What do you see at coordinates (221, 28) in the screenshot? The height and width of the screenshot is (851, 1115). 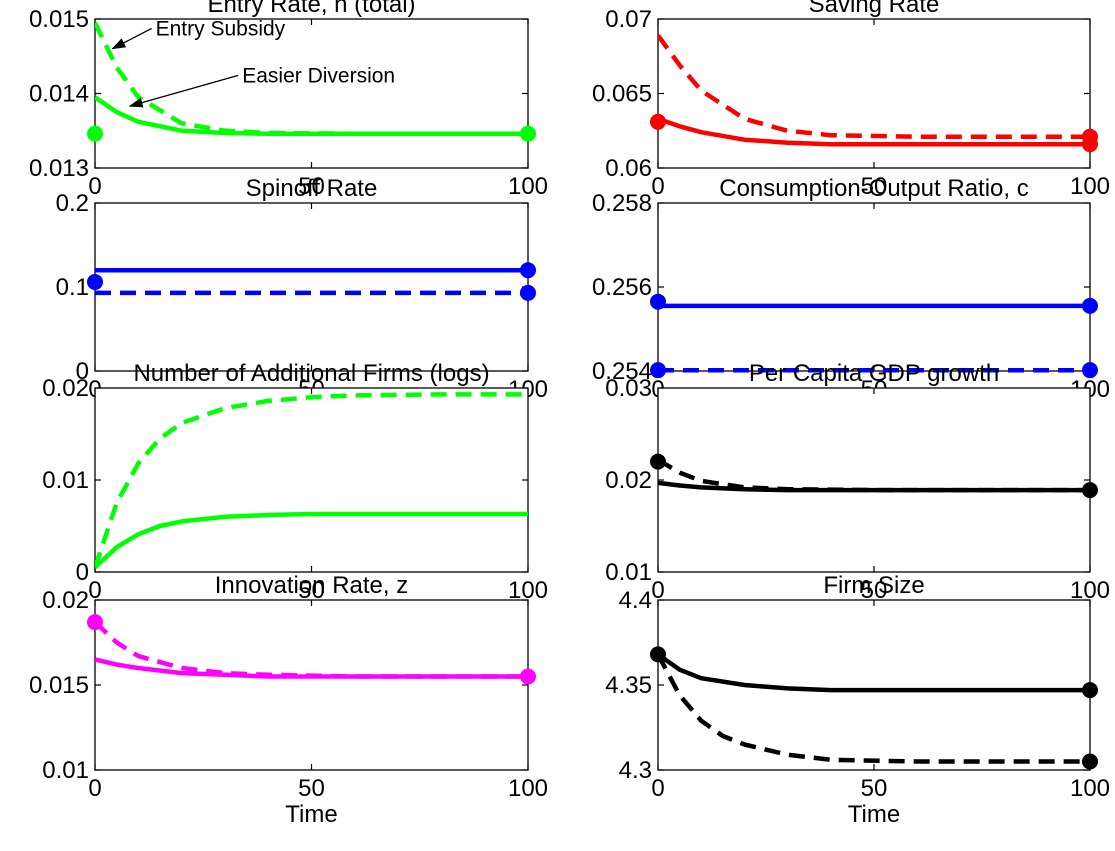 I see `annotation-label: Entry Subsidy` at bounding box center [221, 28].